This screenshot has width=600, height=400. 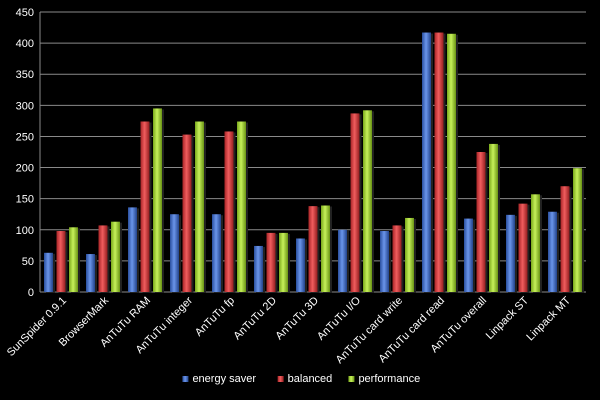 What do you see at coordinates (215, 317) in the screenshot?
I see `x-category-label: AnTuTu fp` at bounding box center [215, 317].